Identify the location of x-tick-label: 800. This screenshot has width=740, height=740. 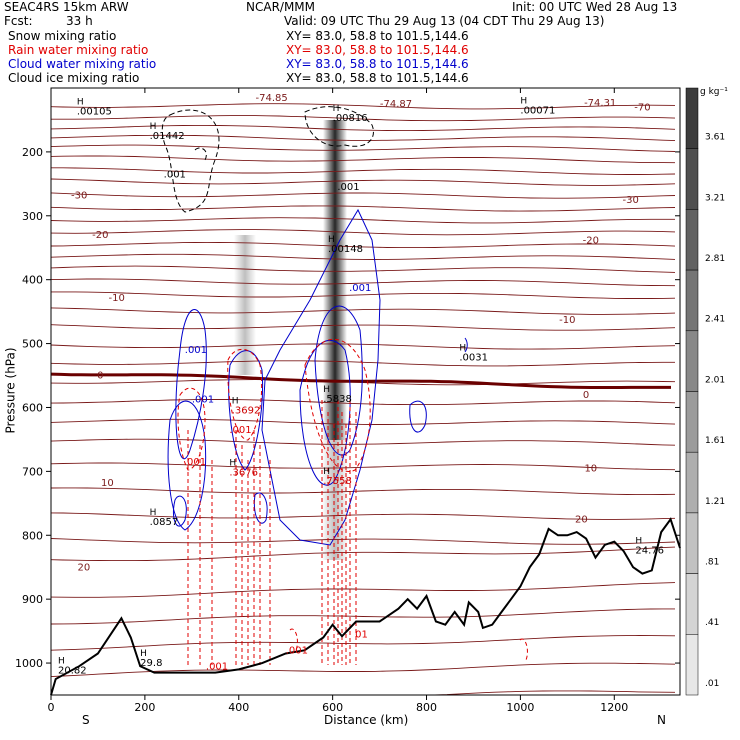
(426, 707).